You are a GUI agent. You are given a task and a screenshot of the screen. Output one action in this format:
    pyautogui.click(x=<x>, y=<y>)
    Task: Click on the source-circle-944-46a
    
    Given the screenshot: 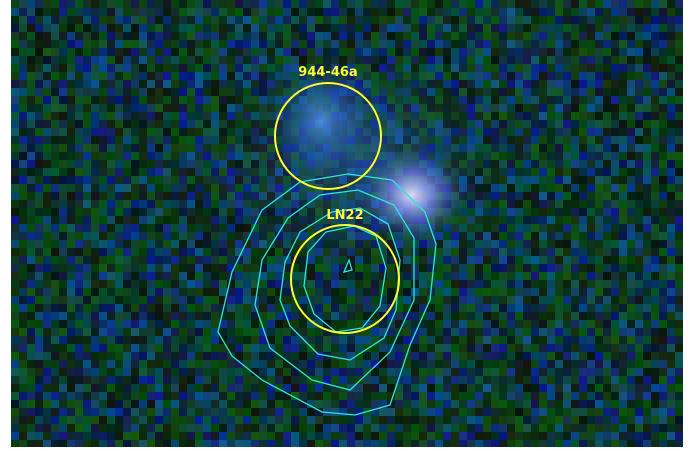 What is the action you would take?
    pyautogui.click(x=328, y=136)
    